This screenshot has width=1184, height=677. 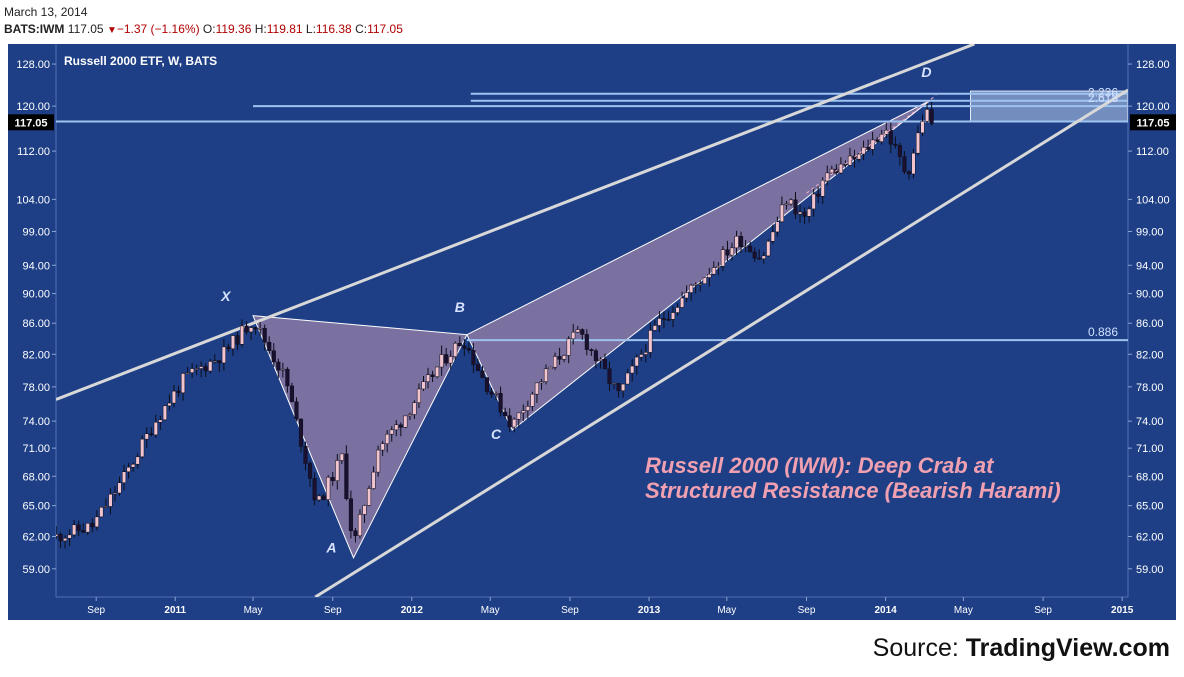 I want to click on annotation-line-2: Structured Resistance (Bearish Harami), so click(x=853, y=490).